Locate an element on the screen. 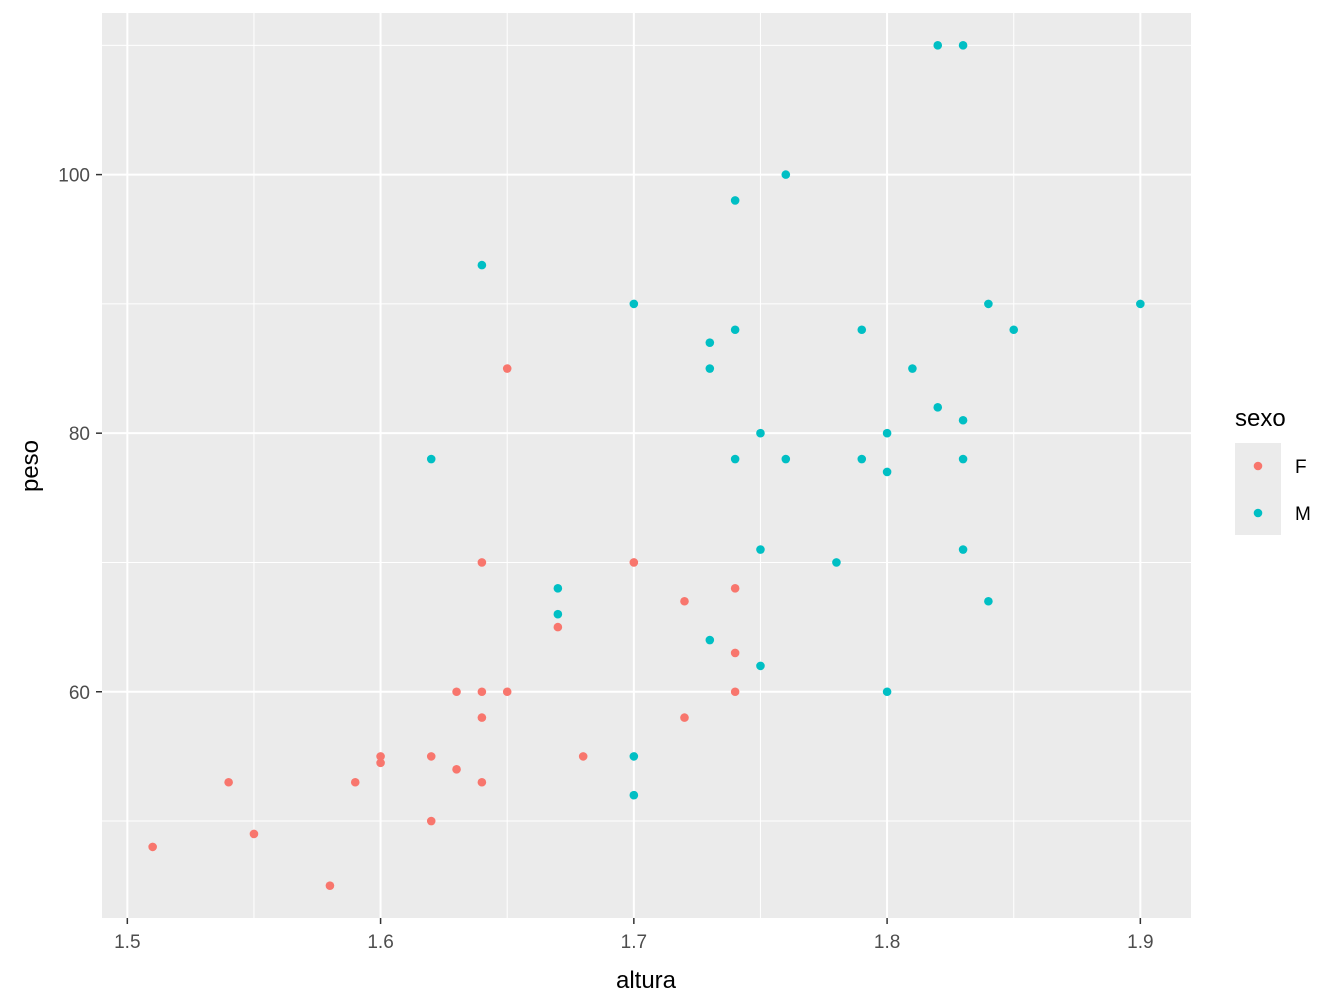 This screenshot has width=1344, height=1008. legend-key-f is located at coordinates (1258, 466).